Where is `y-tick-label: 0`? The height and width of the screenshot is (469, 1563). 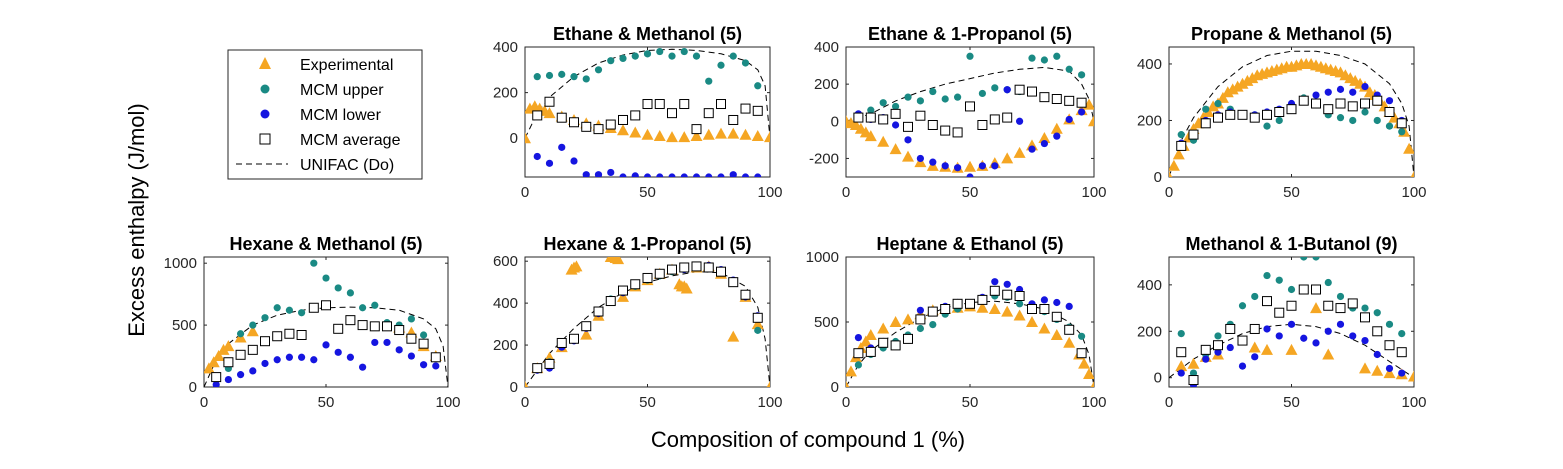
y-tick-label: 0 is located at coordinates (835, 387).